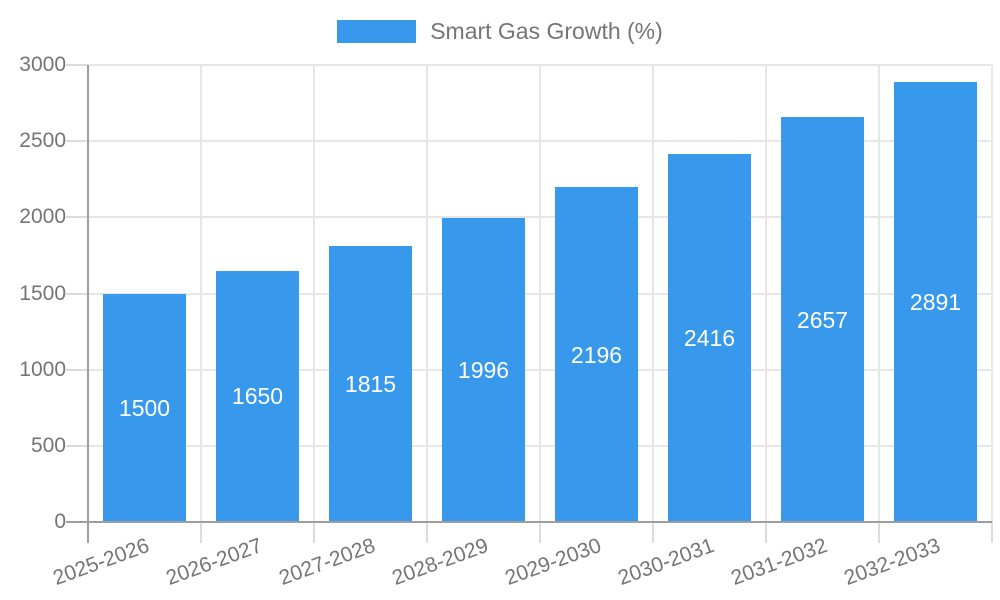 Image resolution: width=1000 pixels, height=600 pixels. Describe the element at coordinates (101, 562) in the screenshot. I see `x-axis-tick-label: 2025-2026` at that location.